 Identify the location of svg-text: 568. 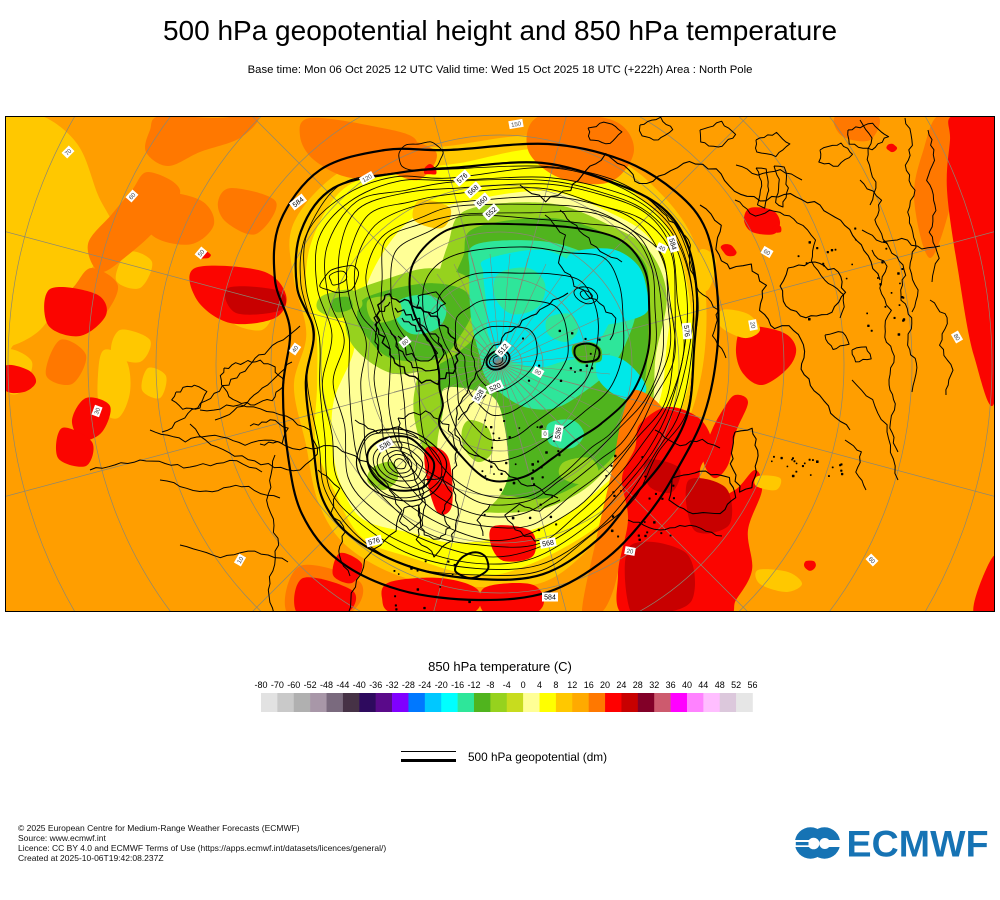
(548, 544).